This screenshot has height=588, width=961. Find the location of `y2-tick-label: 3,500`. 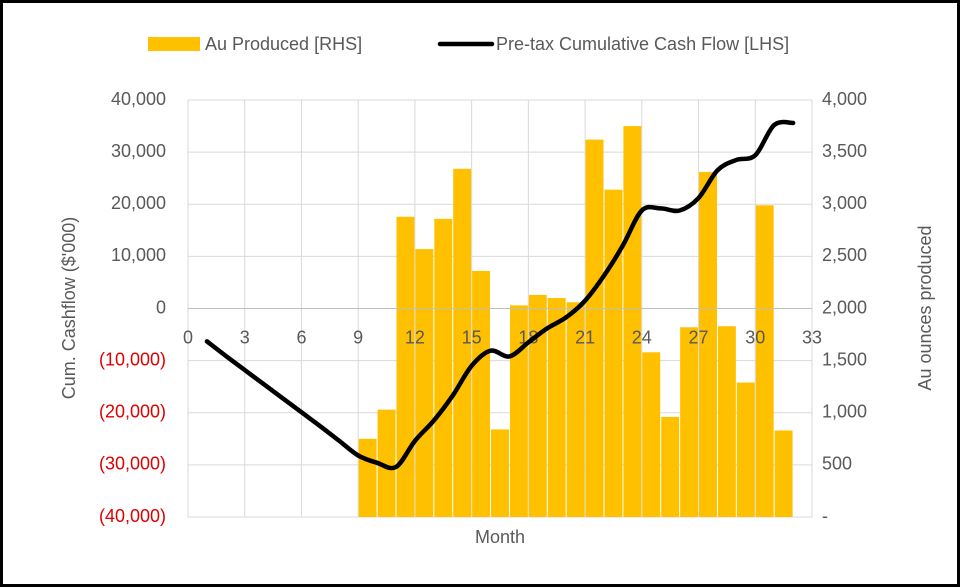

y2-tick-label: 3,500 is located at coordinates (844, 151).